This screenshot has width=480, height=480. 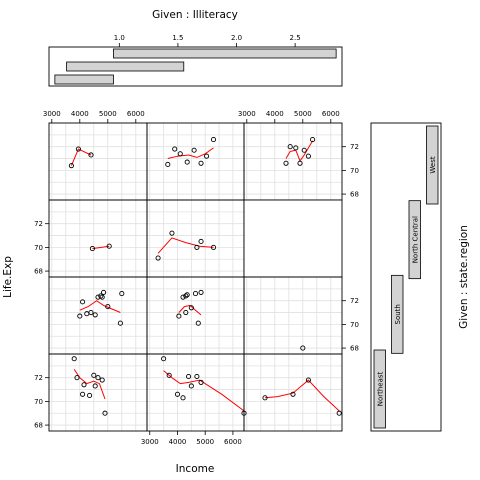 What do you see at coordinates (295, 38) in the screenshot?
I see `given-tick-label: 2.5` at bounding box center [295, 38].